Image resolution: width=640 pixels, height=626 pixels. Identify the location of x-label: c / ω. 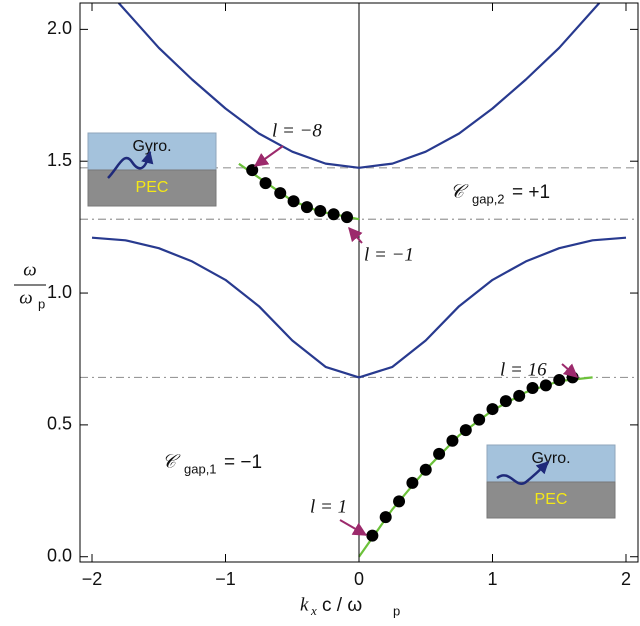
(342, 605).